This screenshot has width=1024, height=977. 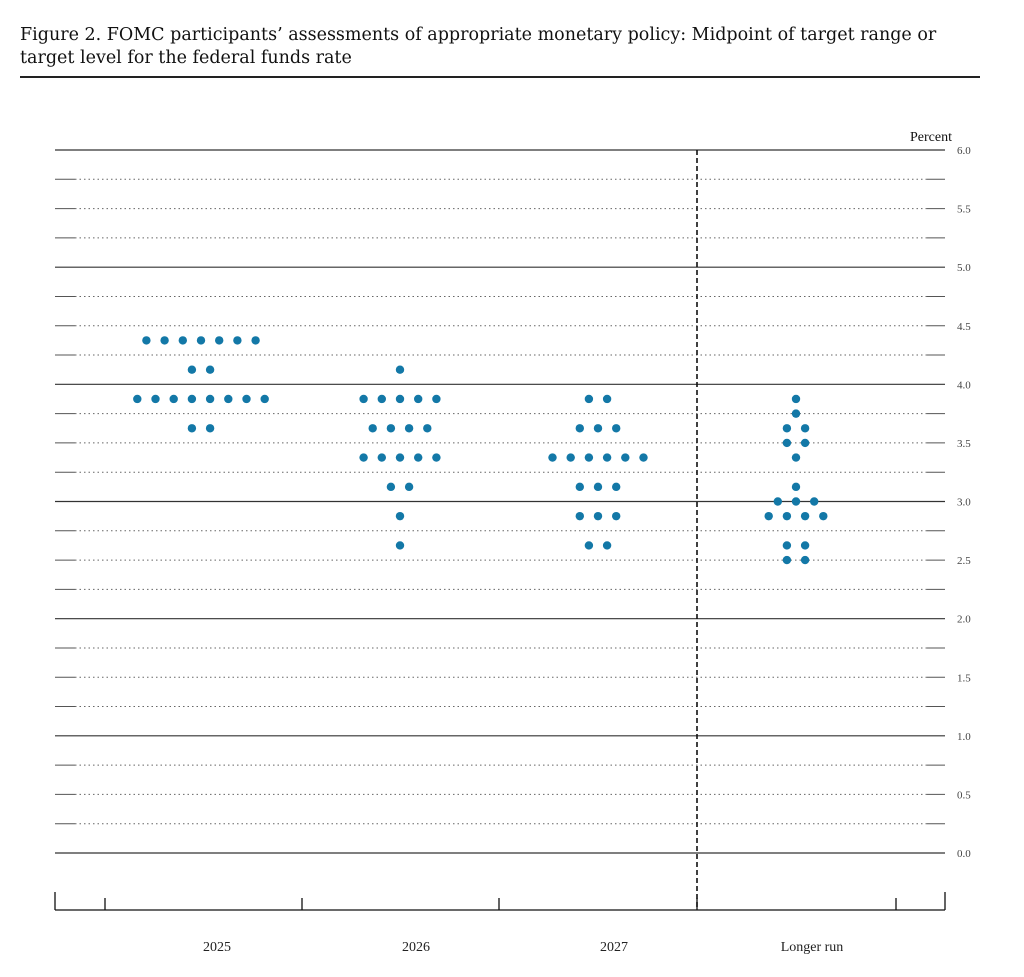 What do you see at coordinates (964, 444) in the screenshot?
I see `y-tick-label: 3.5` at bounding box center [964, 444].